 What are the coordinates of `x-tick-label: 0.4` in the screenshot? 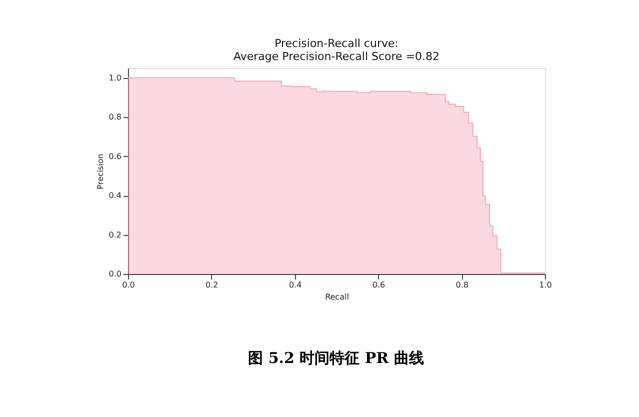 It's located at (295, 285).